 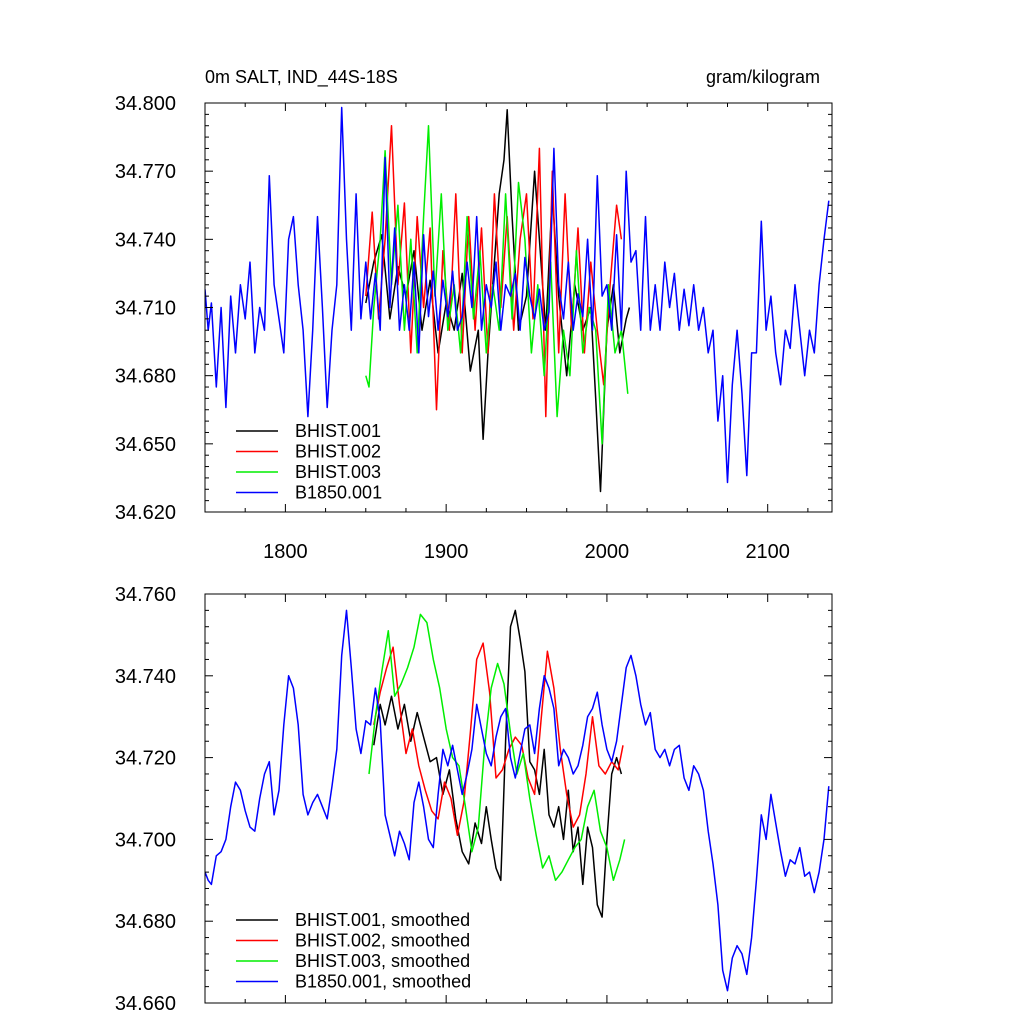 I want to click on top-y-tick-label: 34.620, so click(x=145, y=513).